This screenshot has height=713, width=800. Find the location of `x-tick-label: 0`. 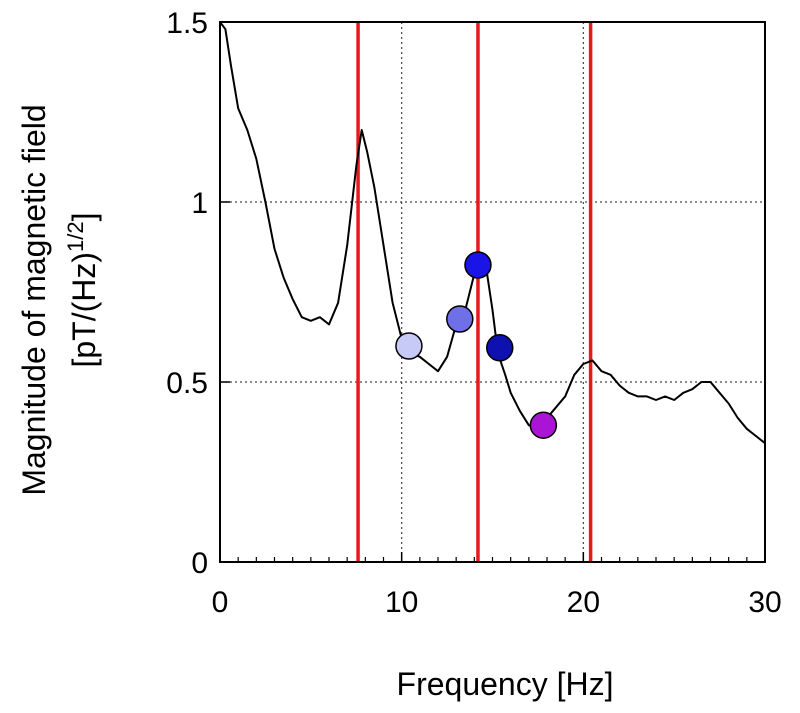

x-tick-label: 0 is located at coordinates (220, 602).